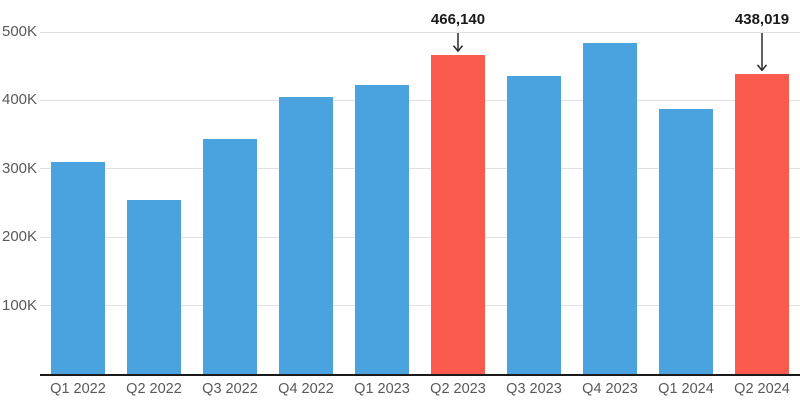  I want to click on bar-q2-2022, so click(154, 286).